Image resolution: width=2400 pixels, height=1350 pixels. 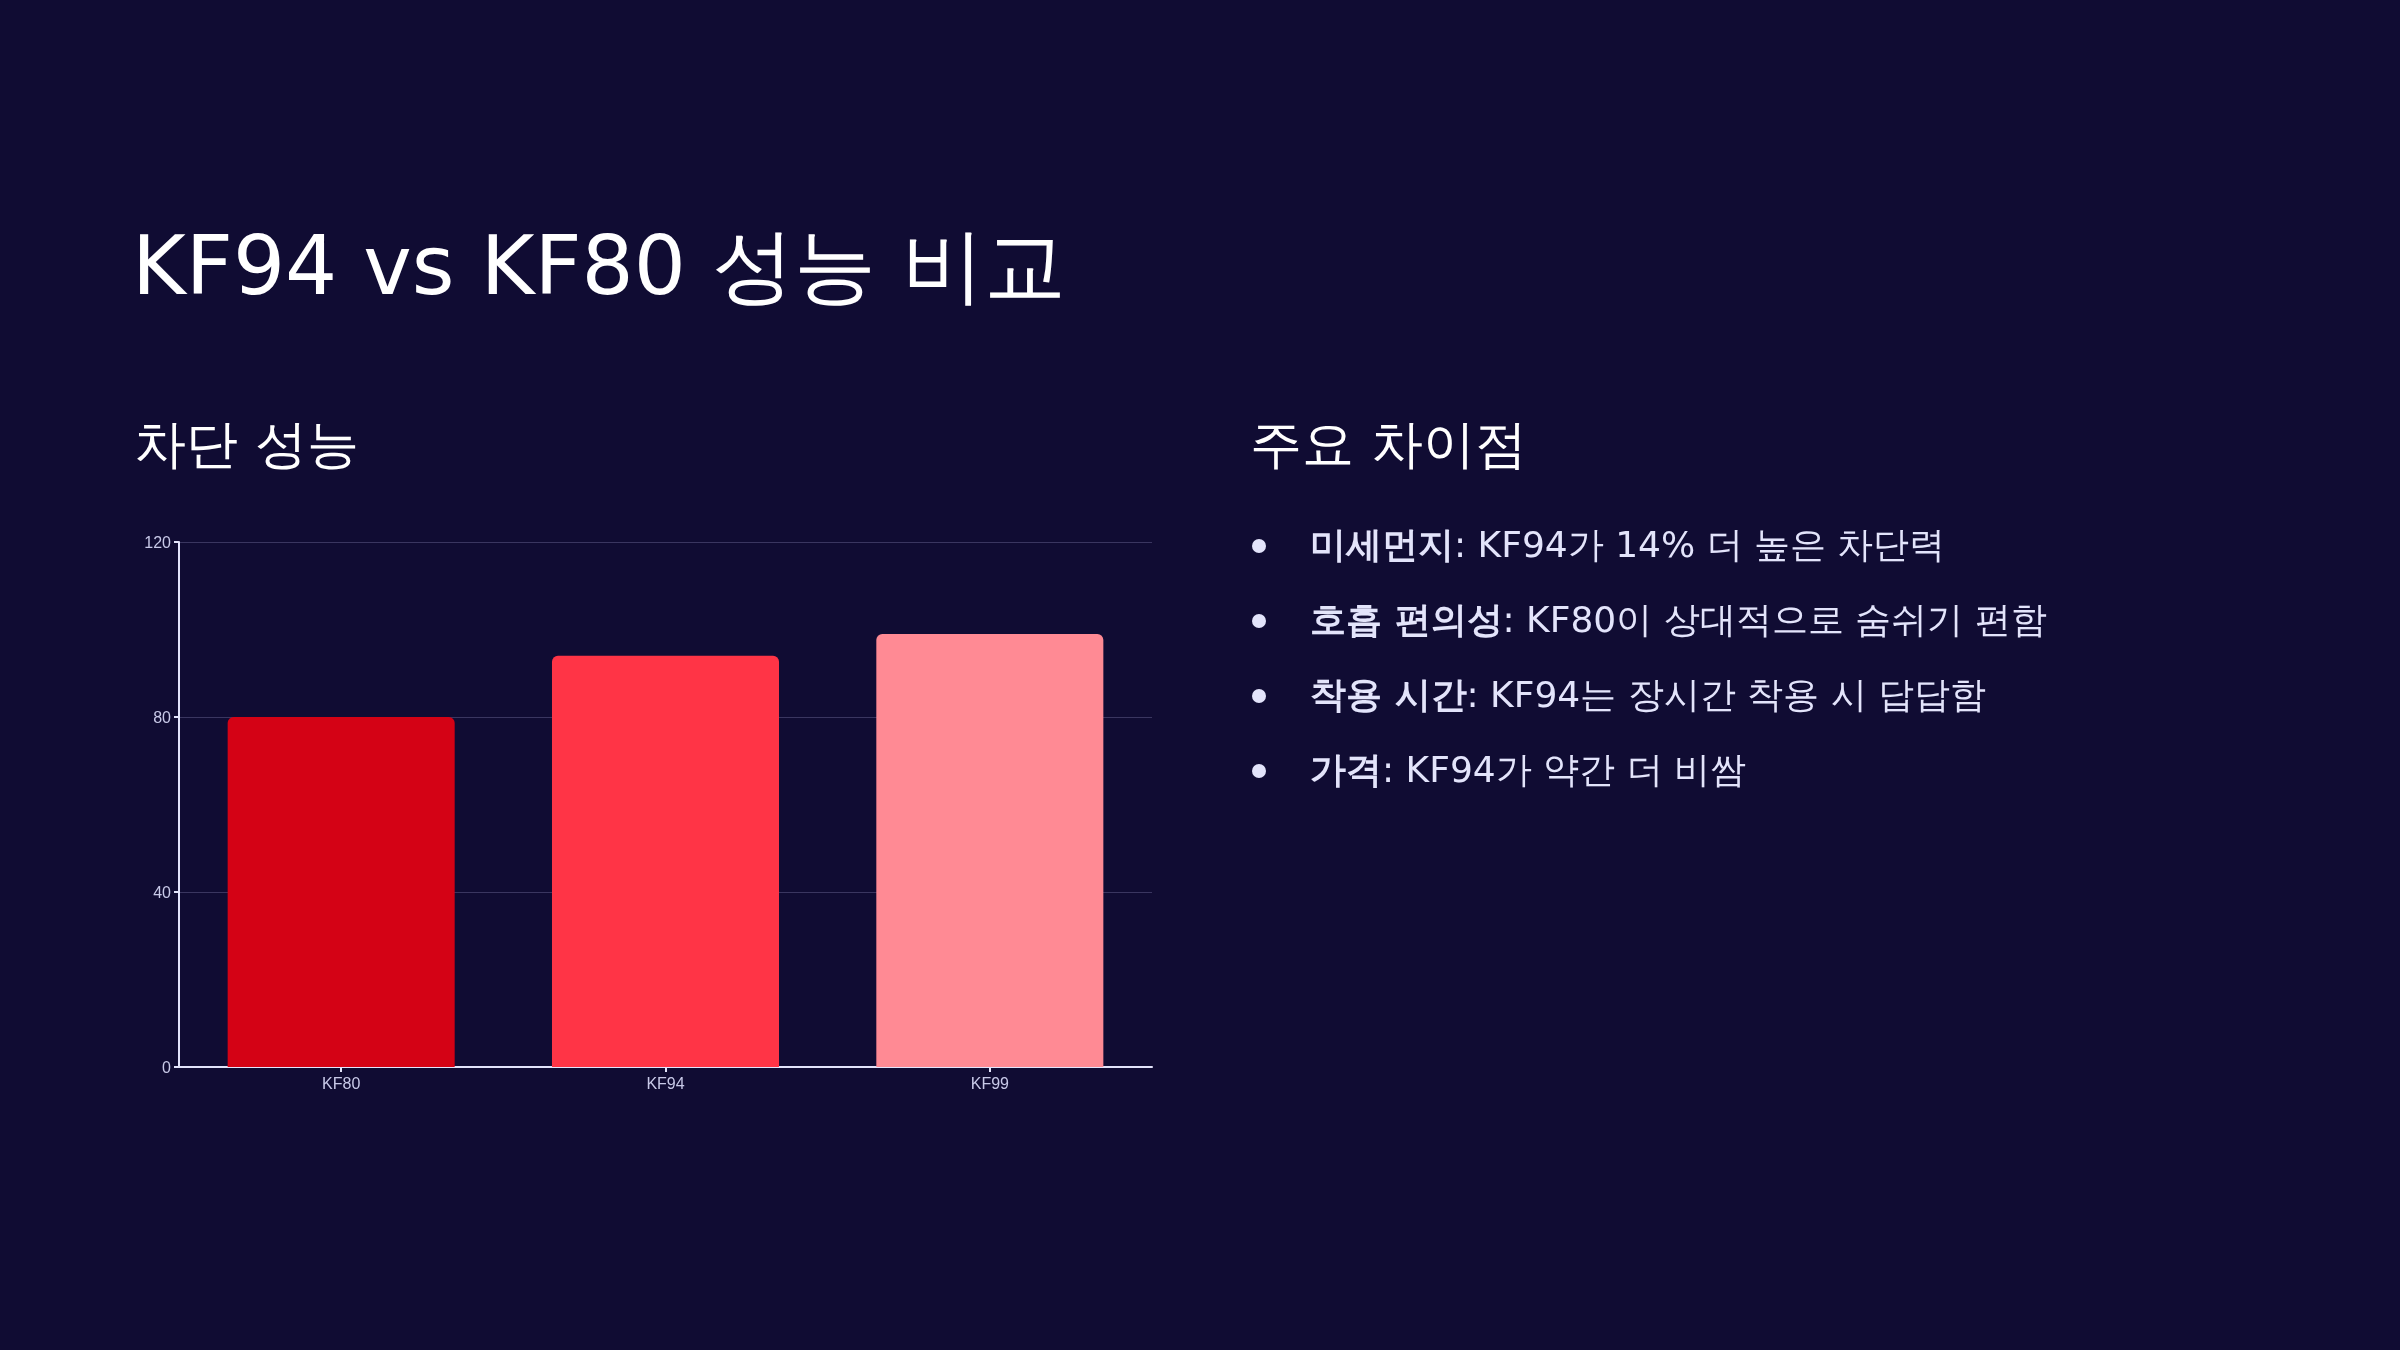 I want to click on text: 가격: KF94가 약간 더 비쌈, so click(x=1528, y=770).